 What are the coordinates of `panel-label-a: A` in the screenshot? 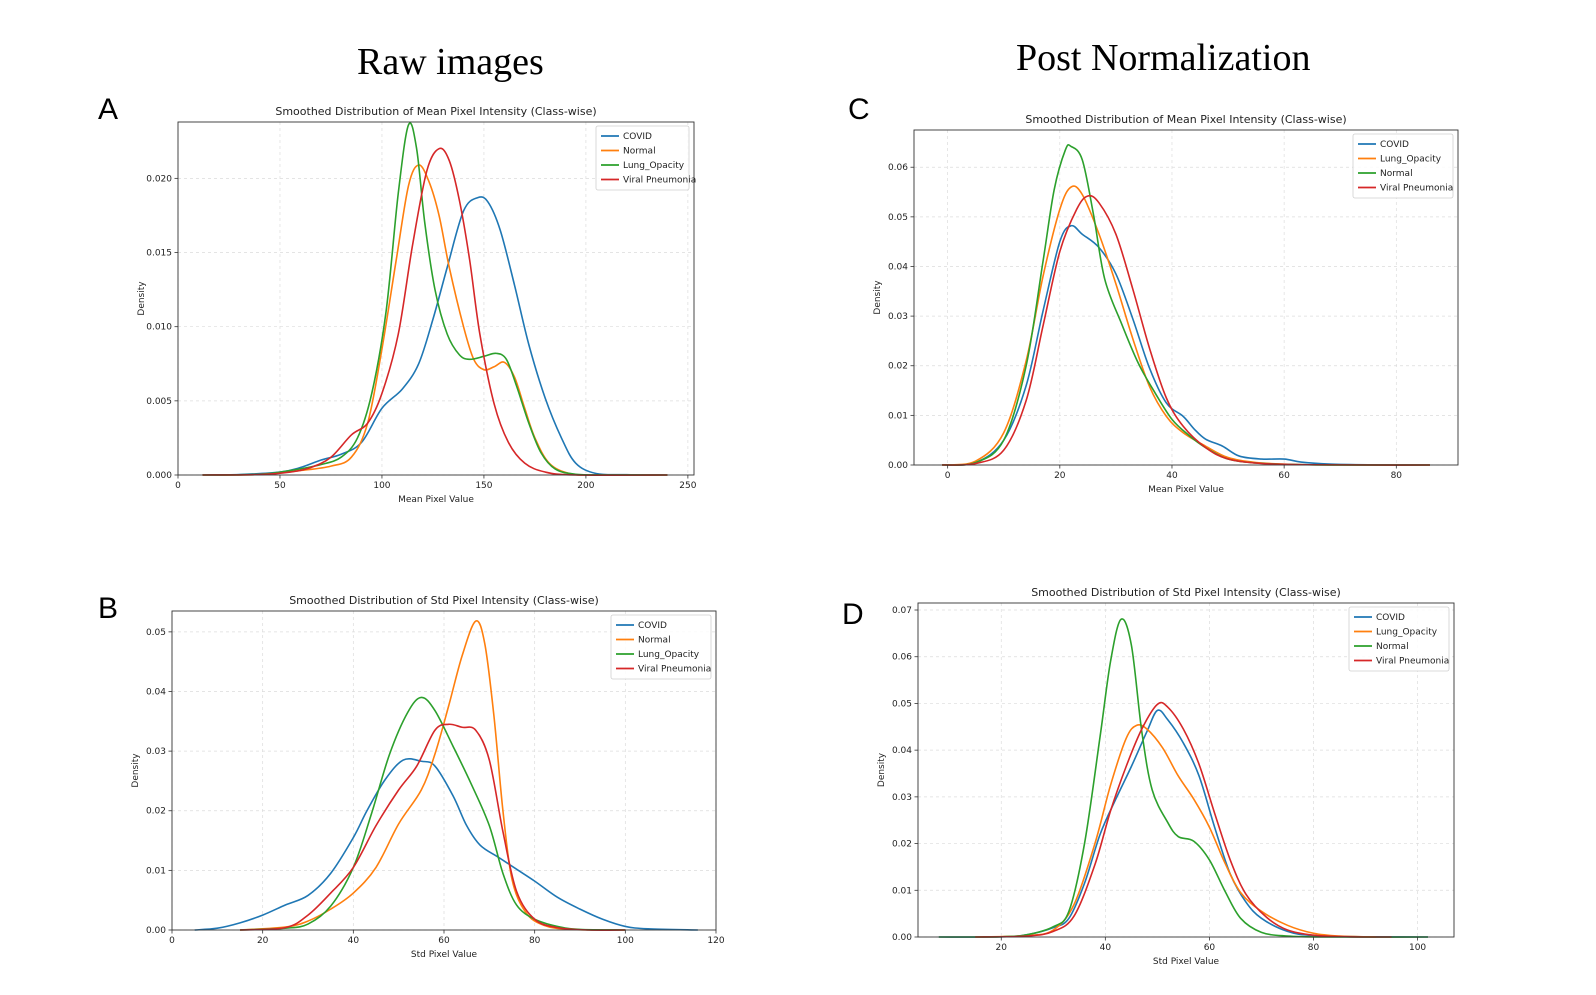 It's located at (108, 109).